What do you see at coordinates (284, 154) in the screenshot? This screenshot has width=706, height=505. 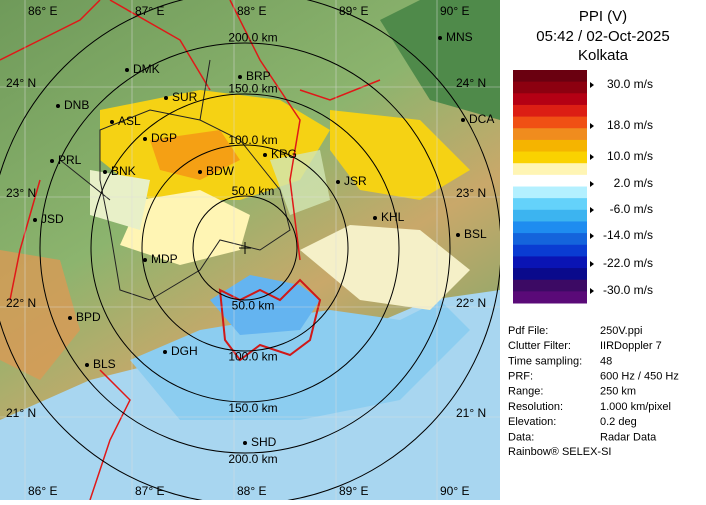 I see `station-label: KRG` at bounding box center [284, 154].